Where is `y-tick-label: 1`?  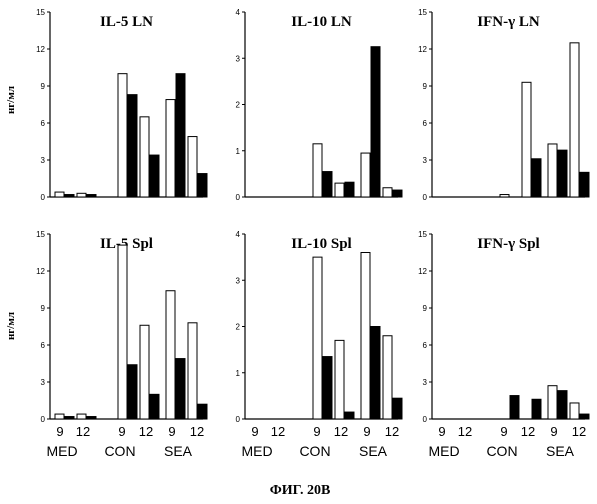 y-tick-label: 1 is located at coordinates (238, 151).